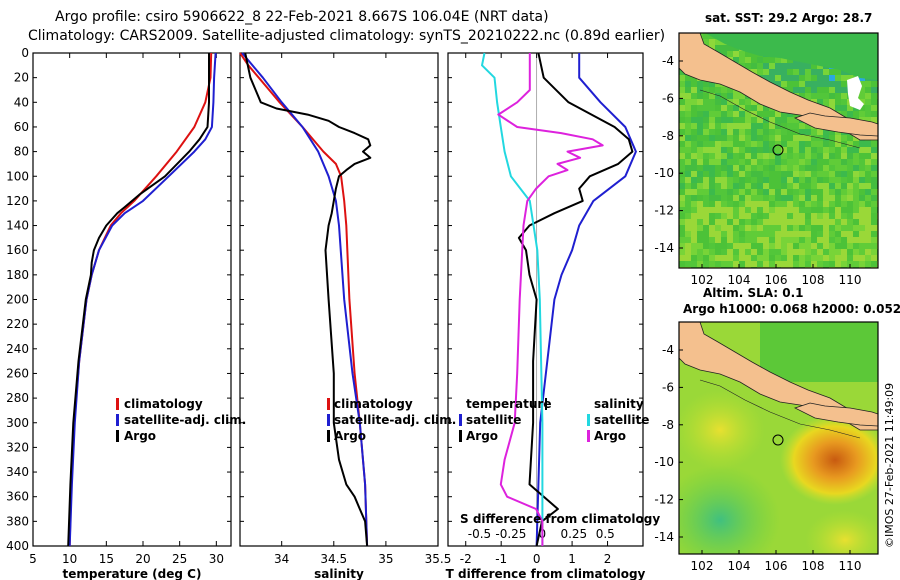 Image resolution: width=900 pixels, height=580 pixels. Describe the element at coordinates (33, 559) in the screenshot. I see `x-tick-label: 5` at that location.